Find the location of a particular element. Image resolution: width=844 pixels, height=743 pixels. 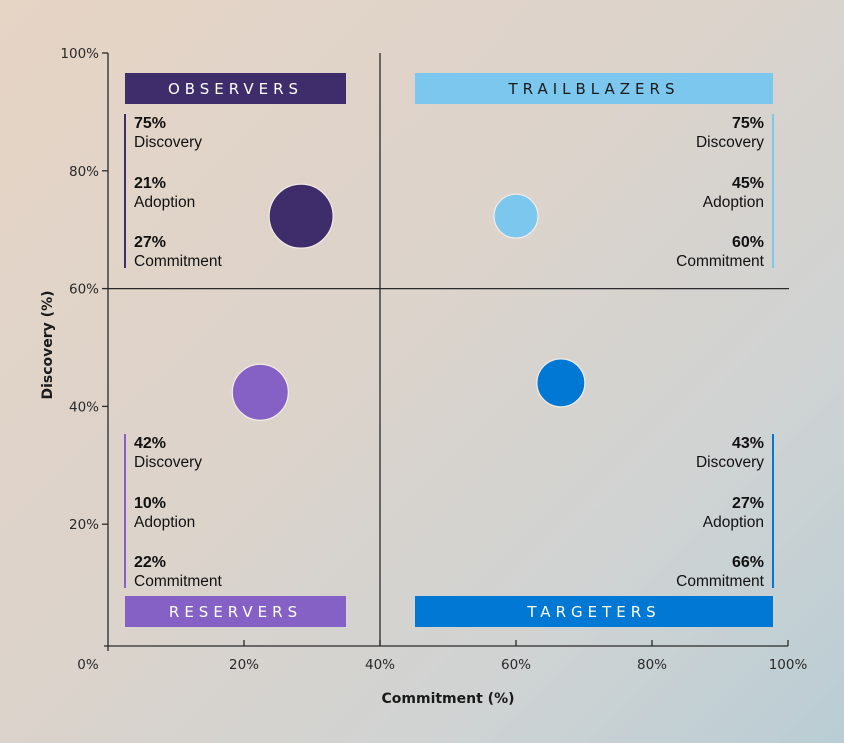

banner-reservers-label: RESERVERS is located at coordinates (235, 611).